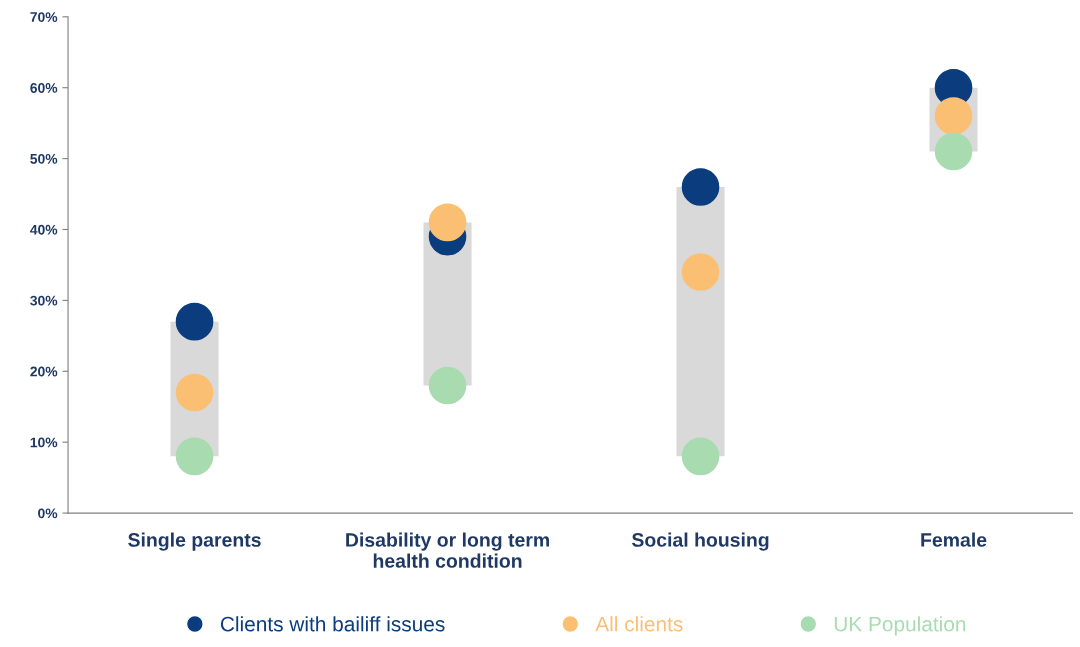 The height and width of the screenshot is (647, 1080). Describe the element at coordinates (700, 541) in the screenshot. I see `x-tick-label: Social housing` at that location.